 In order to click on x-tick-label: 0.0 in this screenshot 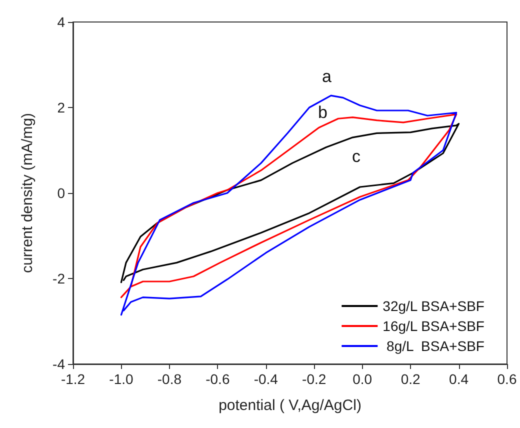, I will do `click(362, 379)`.